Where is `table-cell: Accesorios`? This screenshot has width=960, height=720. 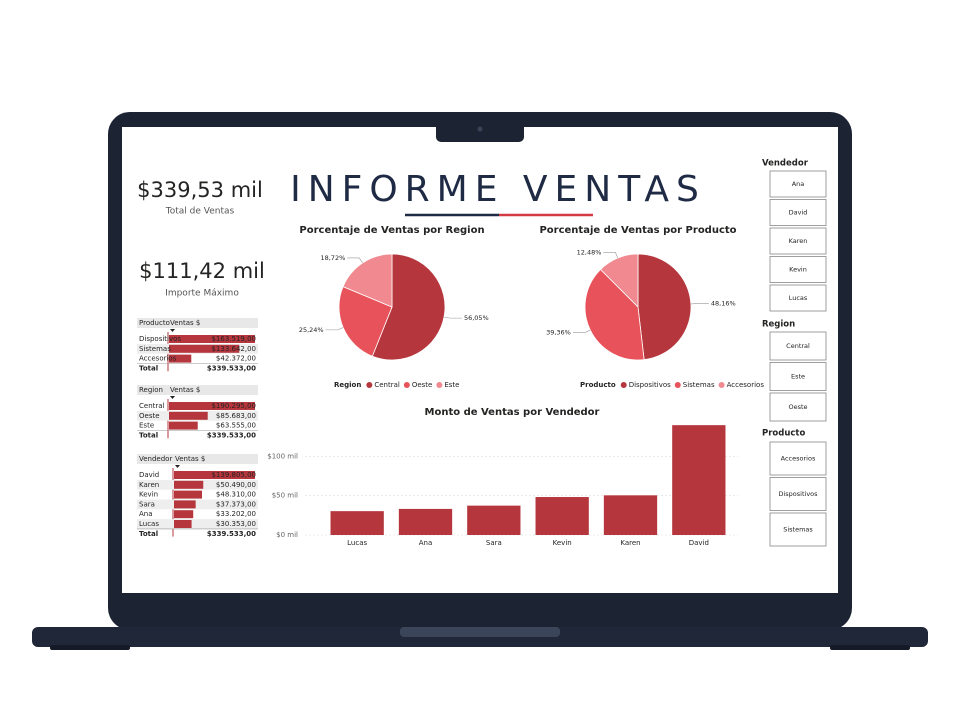 table-cell: Accesorios is located at coordinates (158, 359).